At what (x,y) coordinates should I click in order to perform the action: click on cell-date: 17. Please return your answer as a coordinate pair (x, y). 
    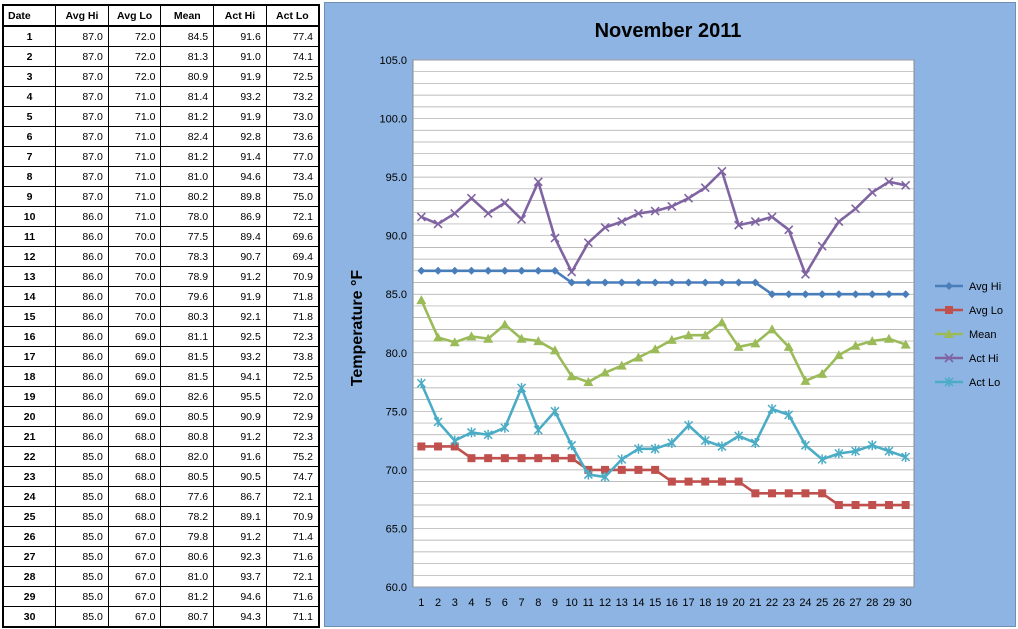
    Looking at the image, I should click on (29, 356).